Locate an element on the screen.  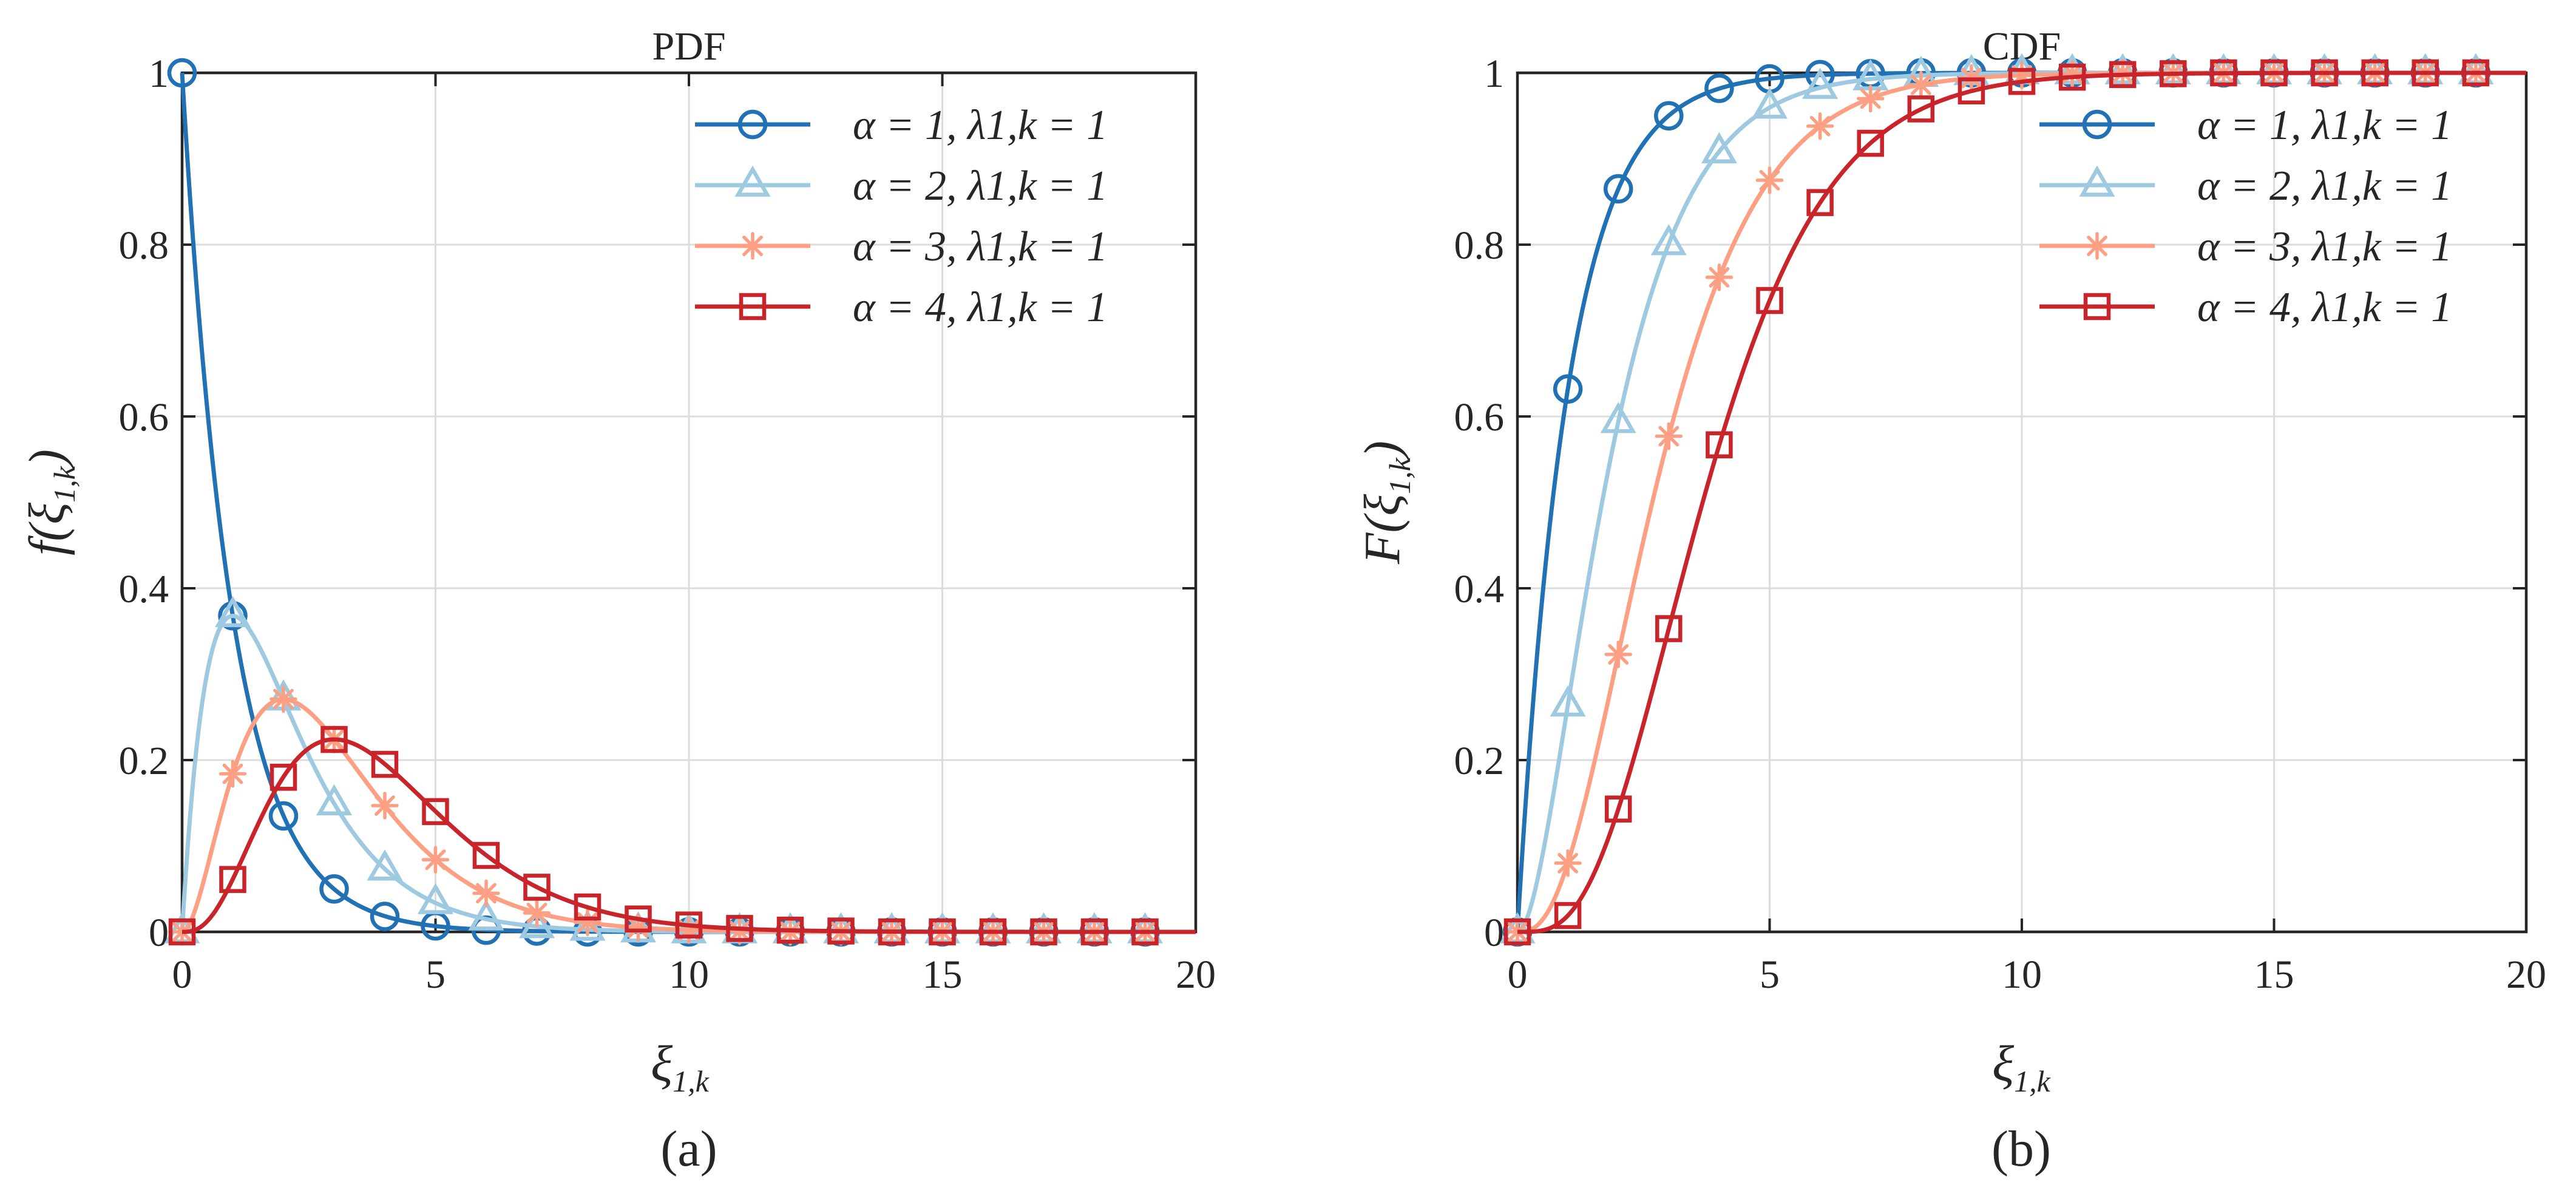
legend-item-alpha-1: α = 1, λ1,k = 1 is located at coordinates (902, 125).